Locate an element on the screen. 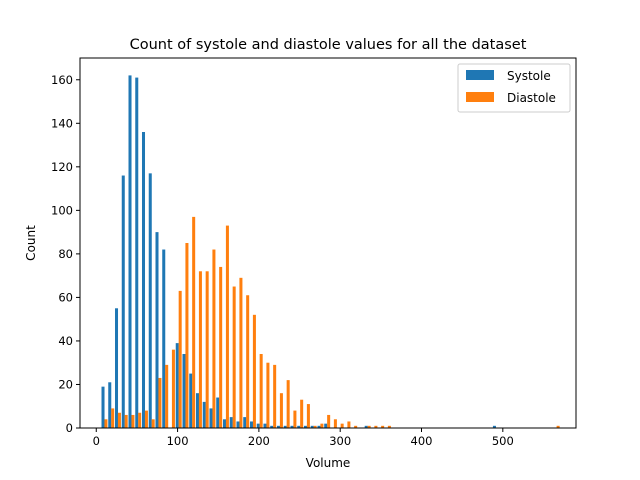 This screenshot has height=480, width=640. y-tick-label: 120 is located at coordinates (62, 167).